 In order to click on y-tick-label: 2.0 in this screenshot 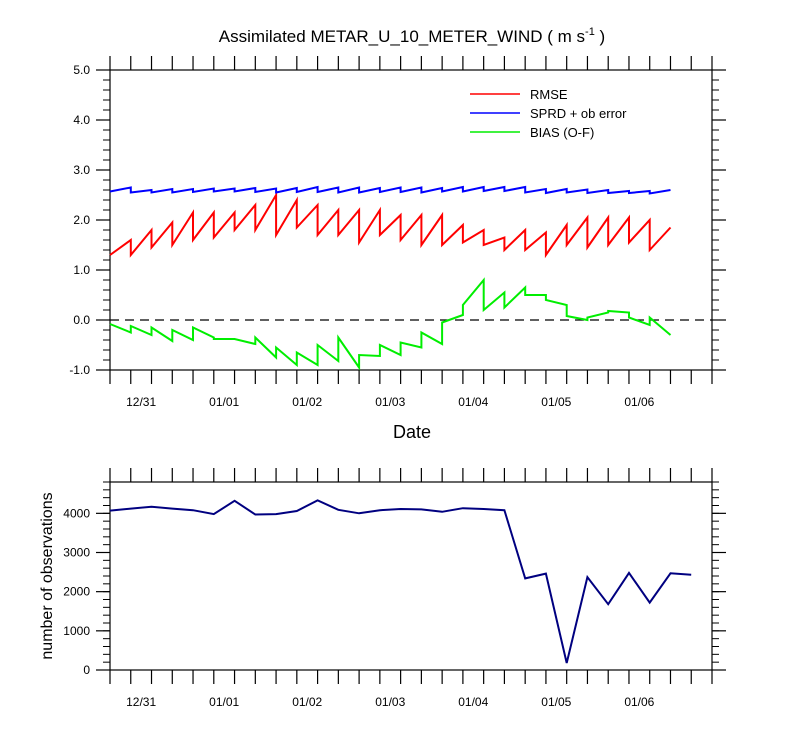, I will do `click(81, 220)`.